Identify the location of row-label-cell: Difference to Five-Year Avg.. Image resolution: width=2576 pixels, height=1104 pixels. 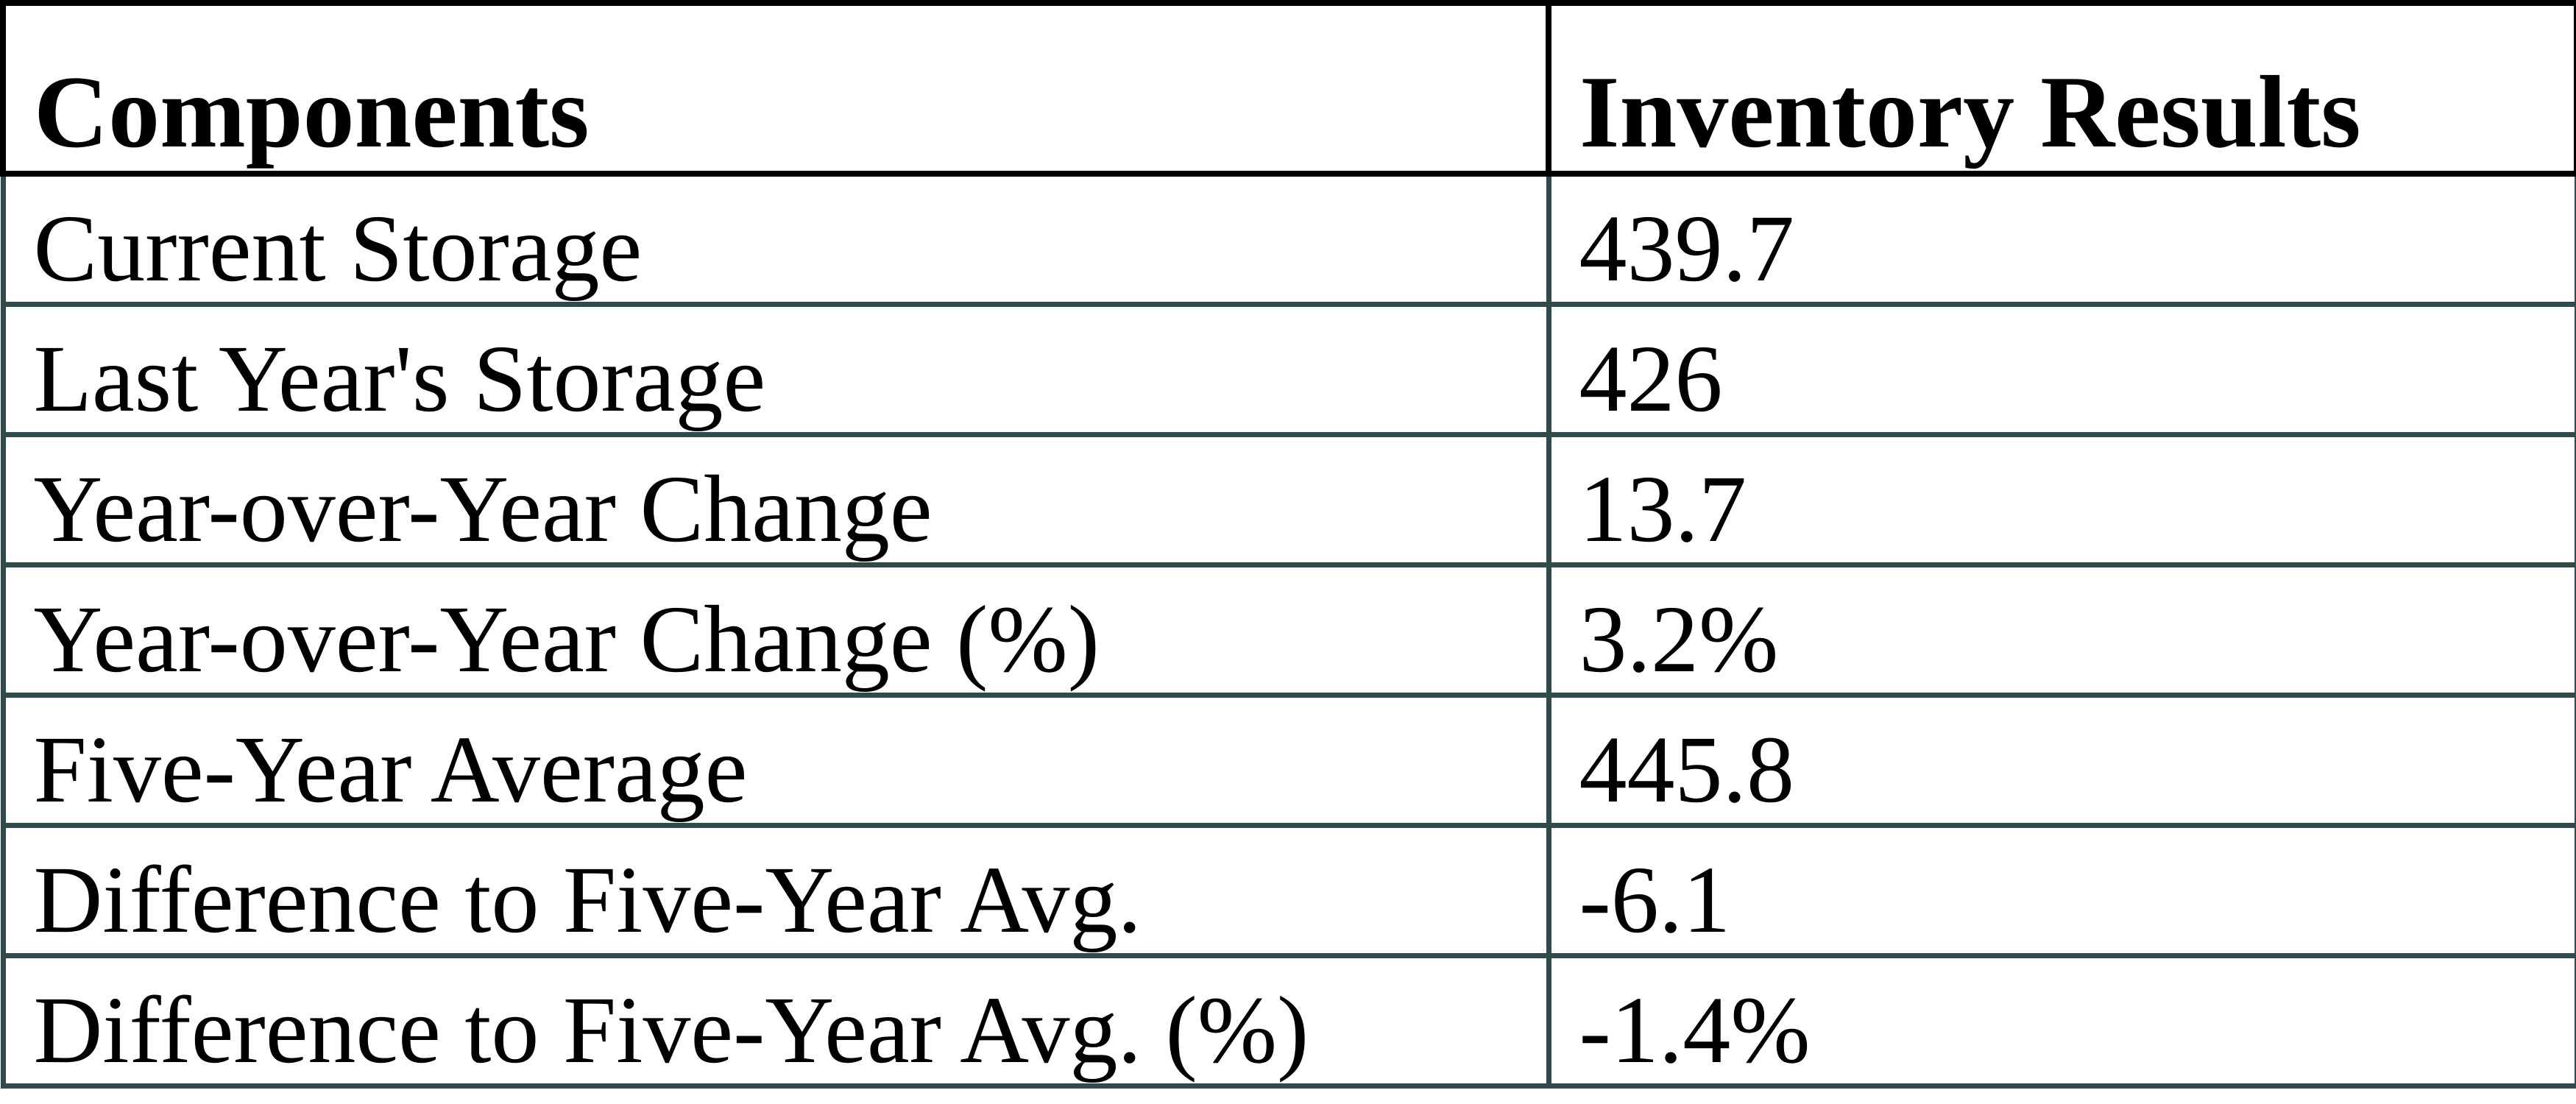
(775, 890).